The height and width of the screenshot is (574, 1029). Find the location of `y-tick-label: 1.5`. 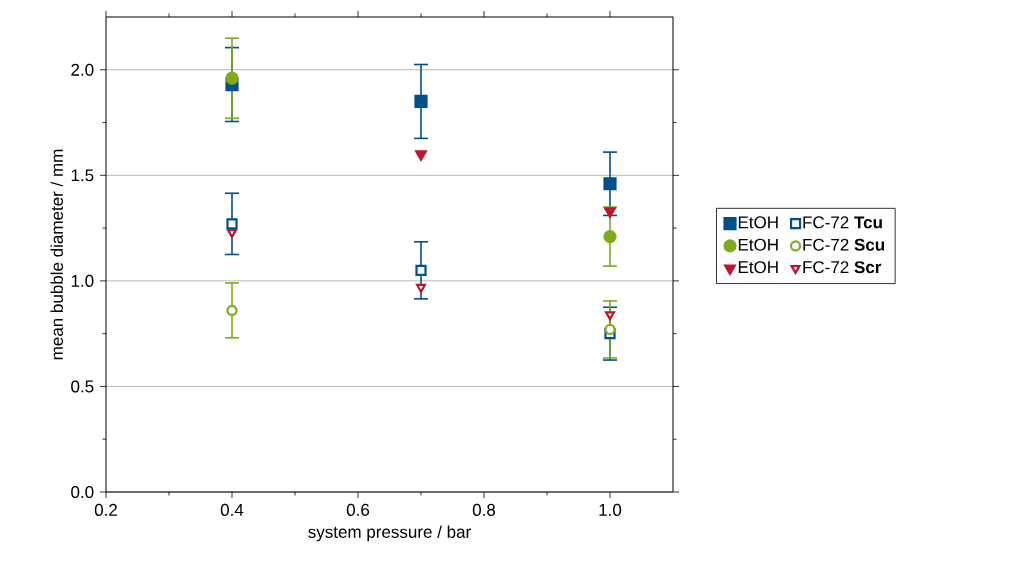

y-tick-label: 1.5 is located at coordinates (82, 175).